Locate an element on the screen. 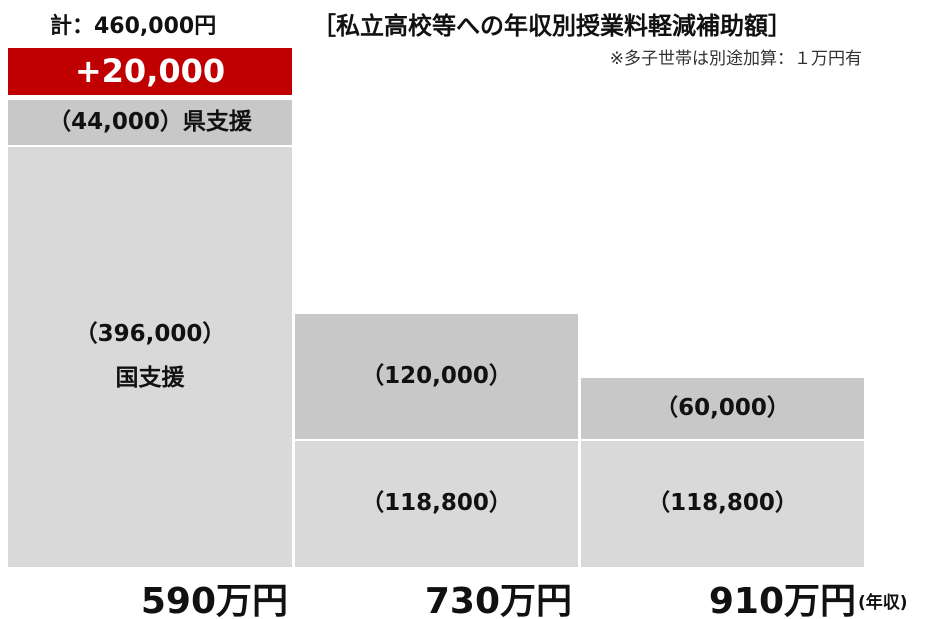 Image resolution: width=930 pixels, height=619 pixels. income-label: 590万円 is located at coordinates (214, 600).